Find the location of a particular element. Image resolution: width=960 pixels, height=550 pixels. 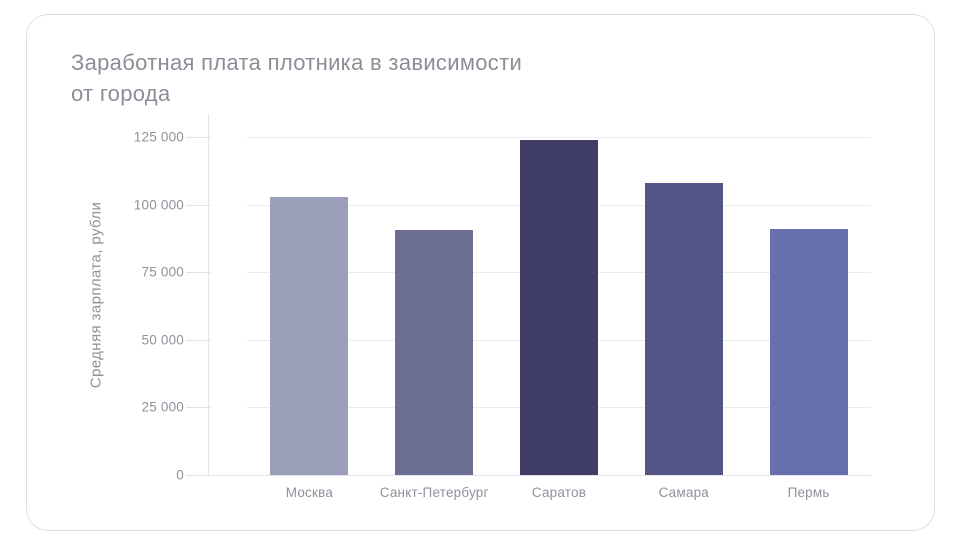

bar-Самара is located at coordinates (683, 329).